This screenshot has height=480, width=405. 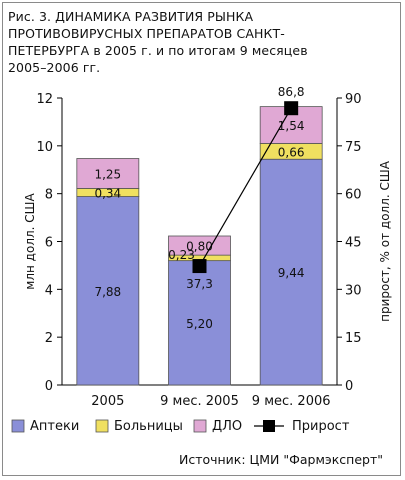 I want to click on legend-label-apteki: Аптеки, so click(x=54, y=426).